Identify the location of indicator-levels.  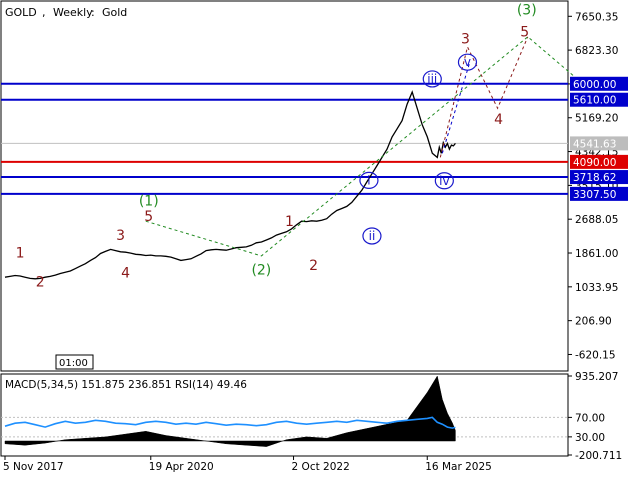
(284, 427).